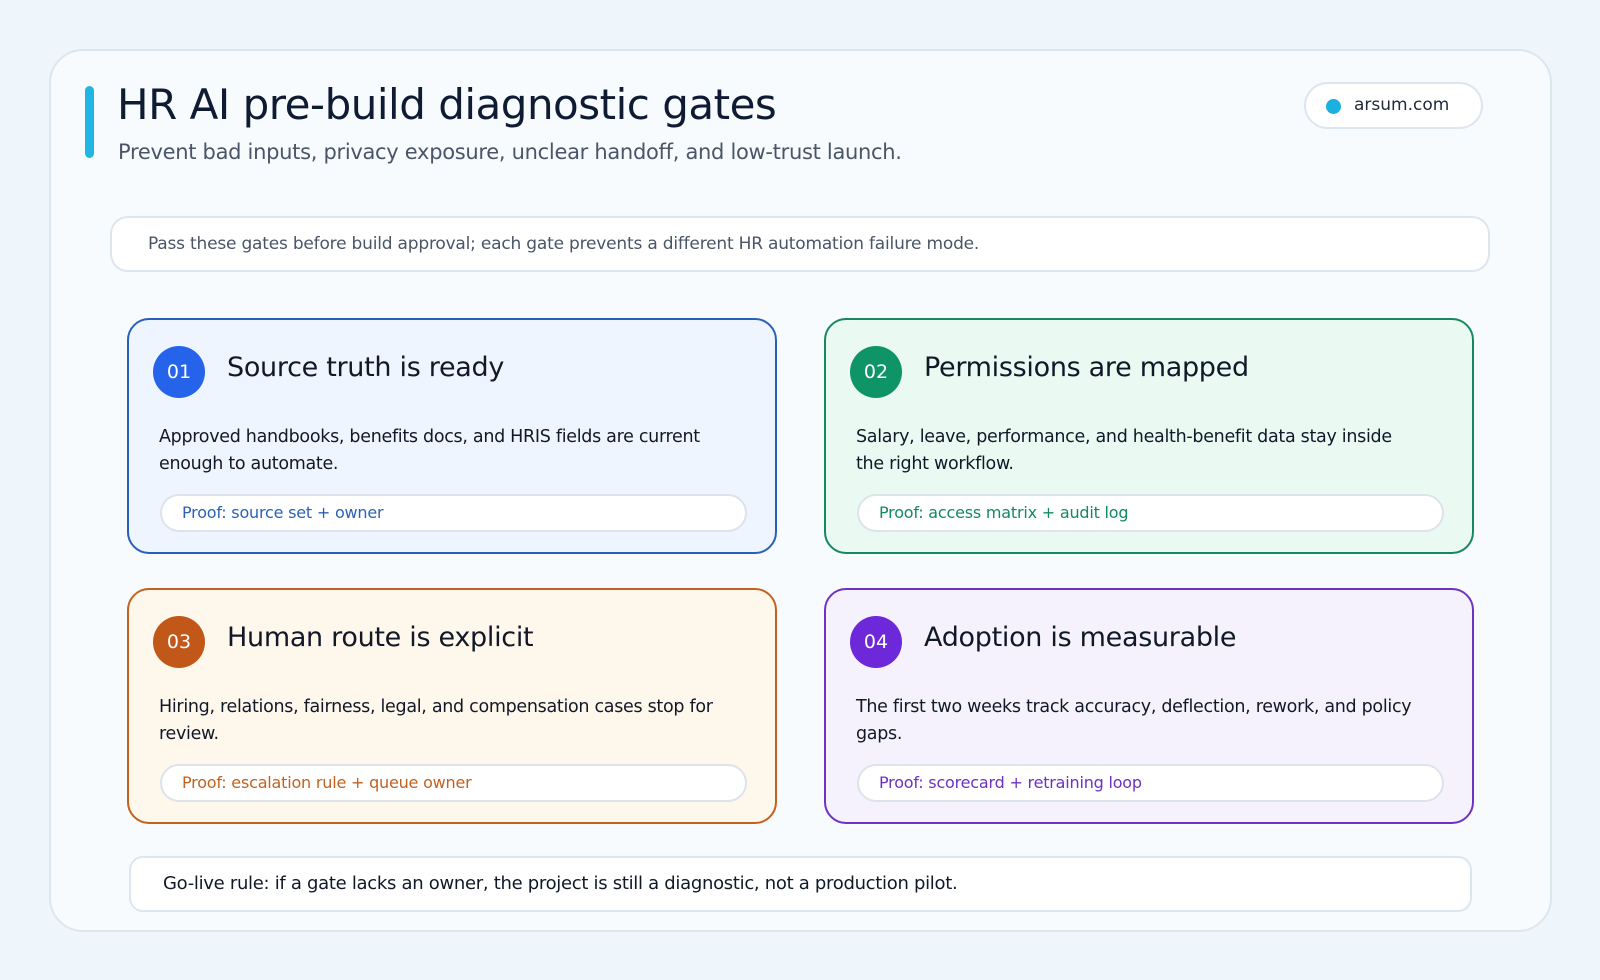 This screenshot has height=980, width=1600. What do you see at coordinates (380, 637) in the screenshot?
I see `gate-title: Human route is explicit` at bounding box center [380, 637].